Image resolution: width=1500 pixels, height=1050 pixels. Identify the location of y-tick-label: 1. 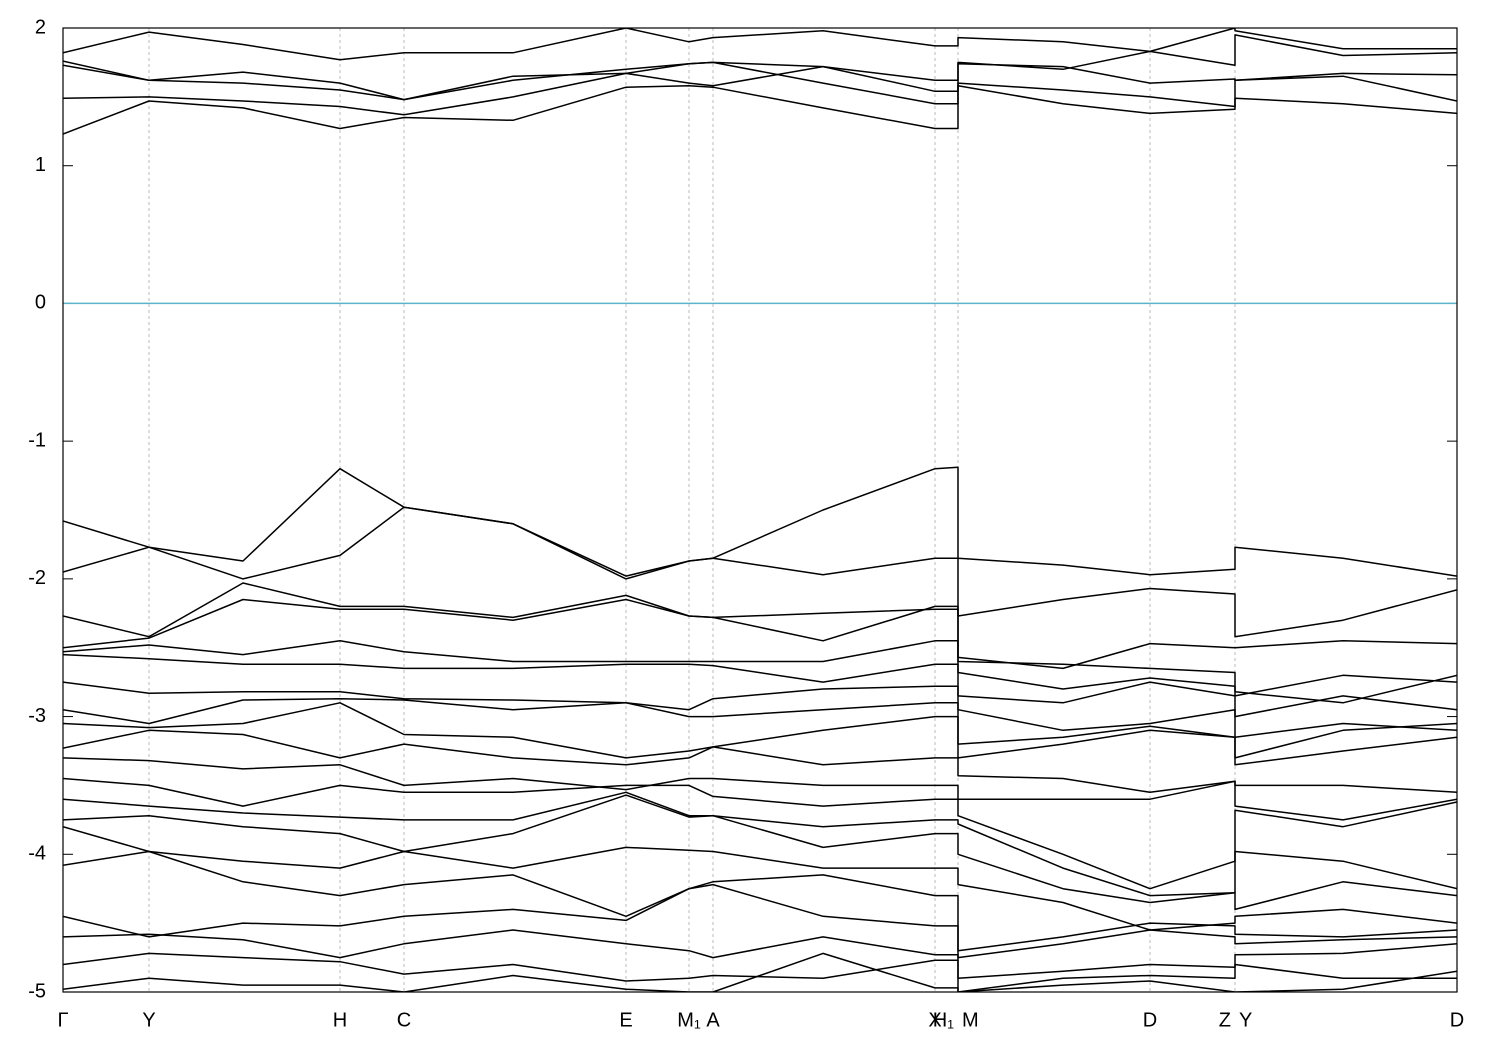
(40, 165).